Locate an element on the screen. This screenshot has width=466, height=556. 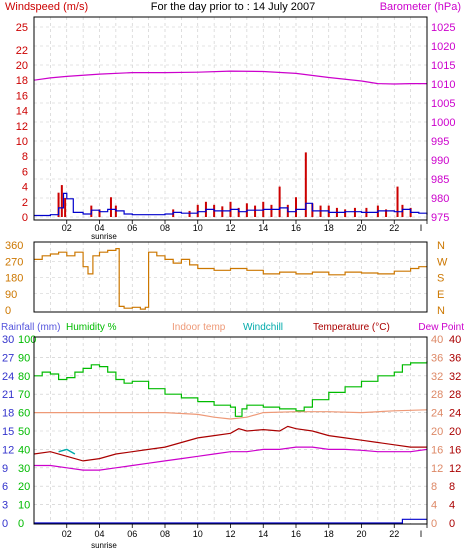
humidity-tick-label: 10 is located at coordinates (24, 506).